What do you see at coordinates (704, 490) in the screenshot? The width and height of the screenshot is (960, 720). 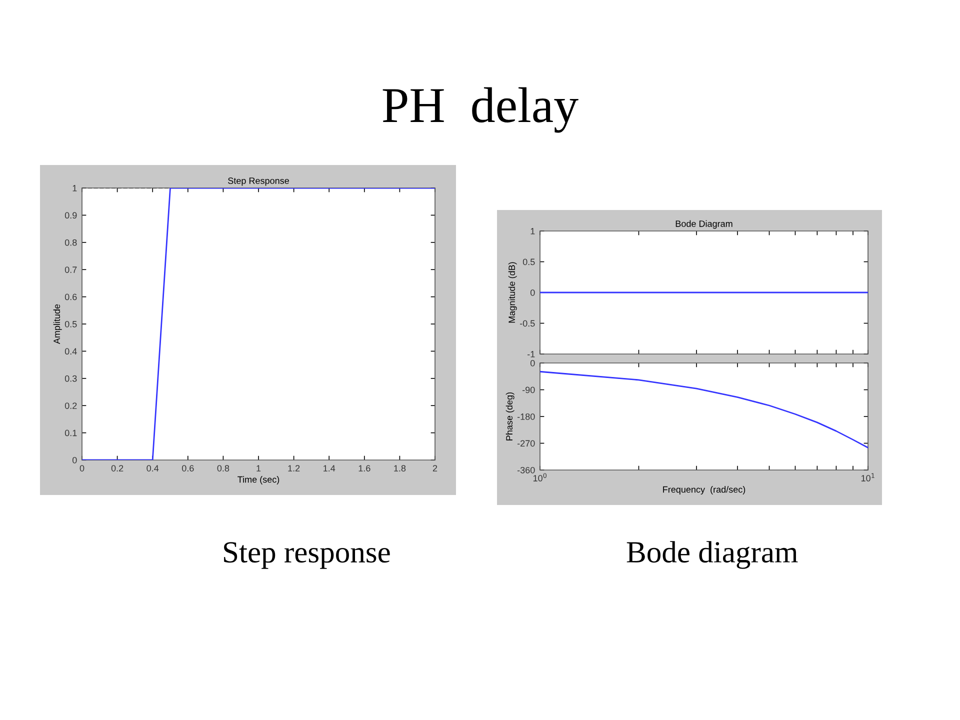 I see `x-axis-title: Frequency (rad/sec)` at bounding box center [704, 490].